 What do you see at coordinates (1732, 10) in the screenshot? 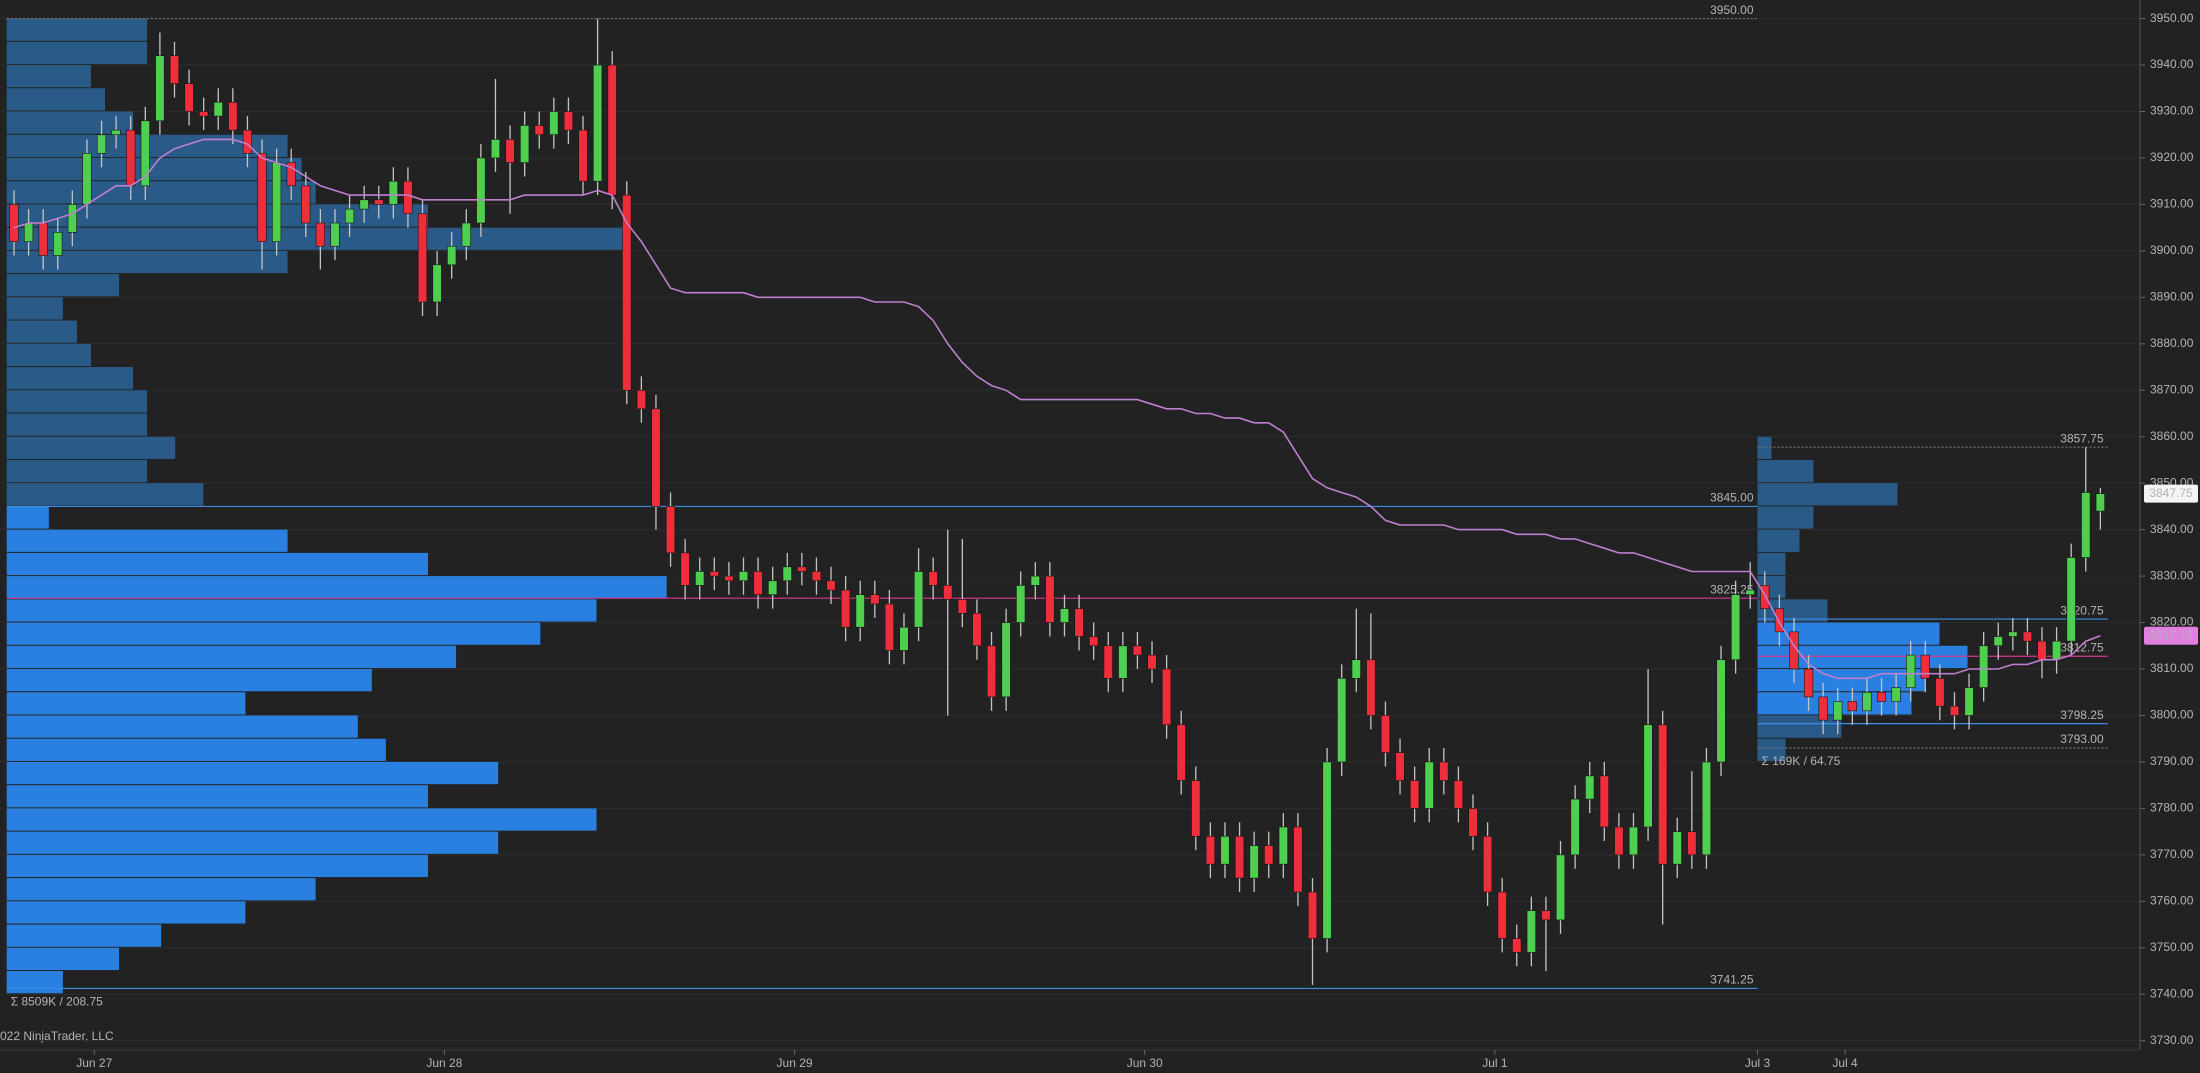
I see `profile-level-label: 3950.00` at bounding box center [1732, 10].